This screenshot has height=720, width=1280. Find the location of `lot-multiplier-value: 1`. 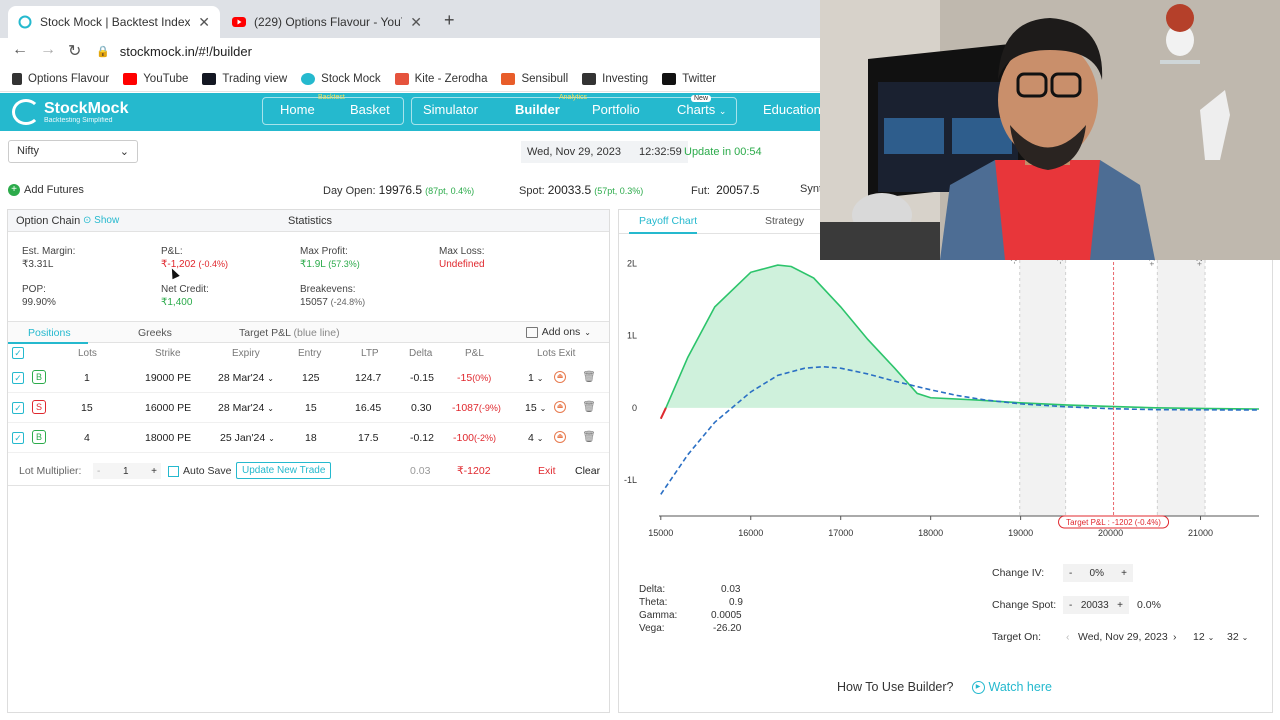

lot-multiplier-value: 1 is located at coordinates (125, 471).